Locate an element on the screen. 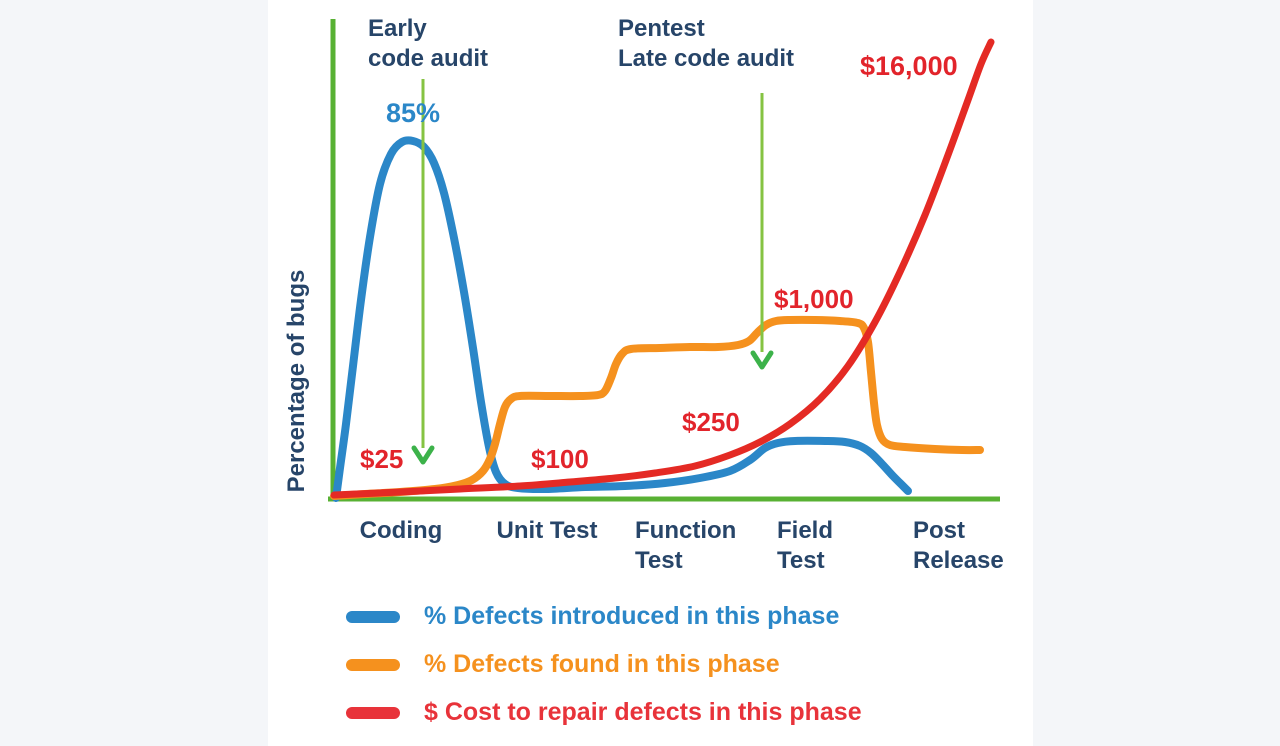 The width and height of the screenshot is (1280, 746). cost-label-16000: $16,000 is located at coordinates (909, 66).